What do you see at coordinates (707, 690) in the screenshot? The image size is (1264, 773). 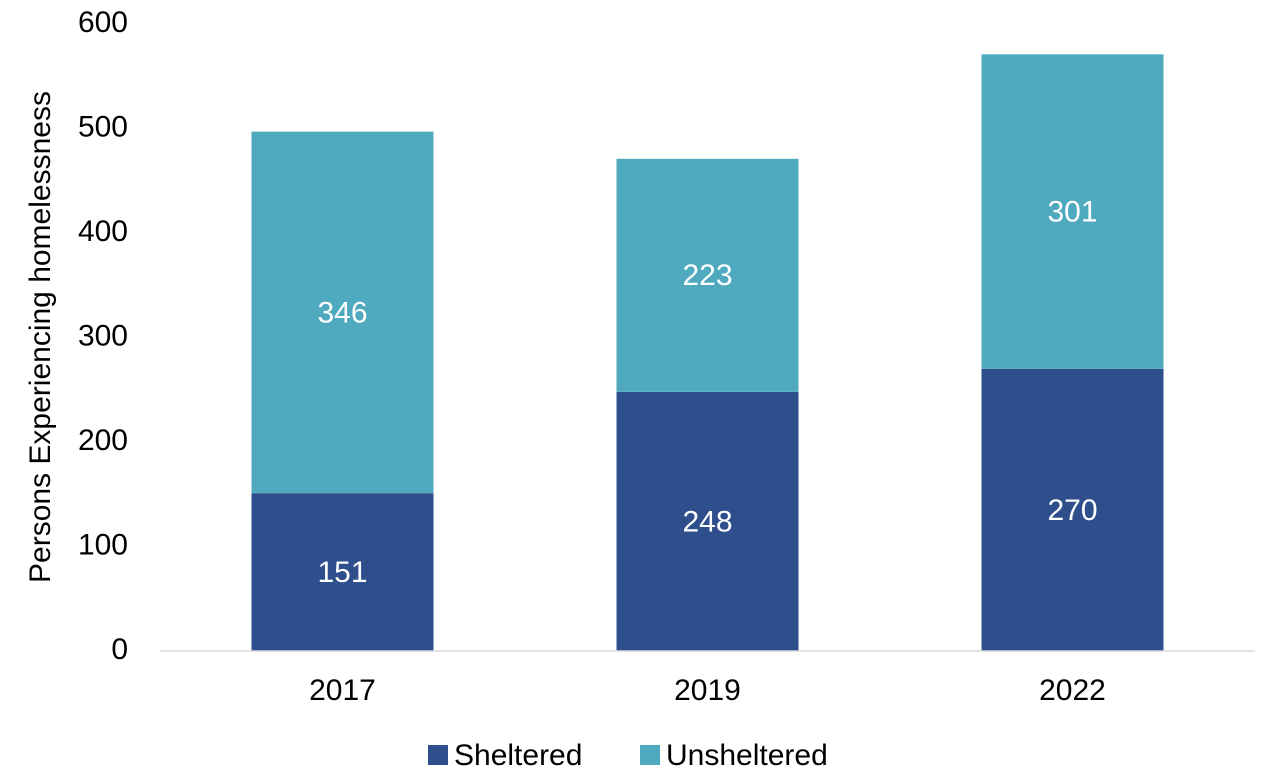 I see `x-tick-label: 2019` at bounding box center [707, 690].